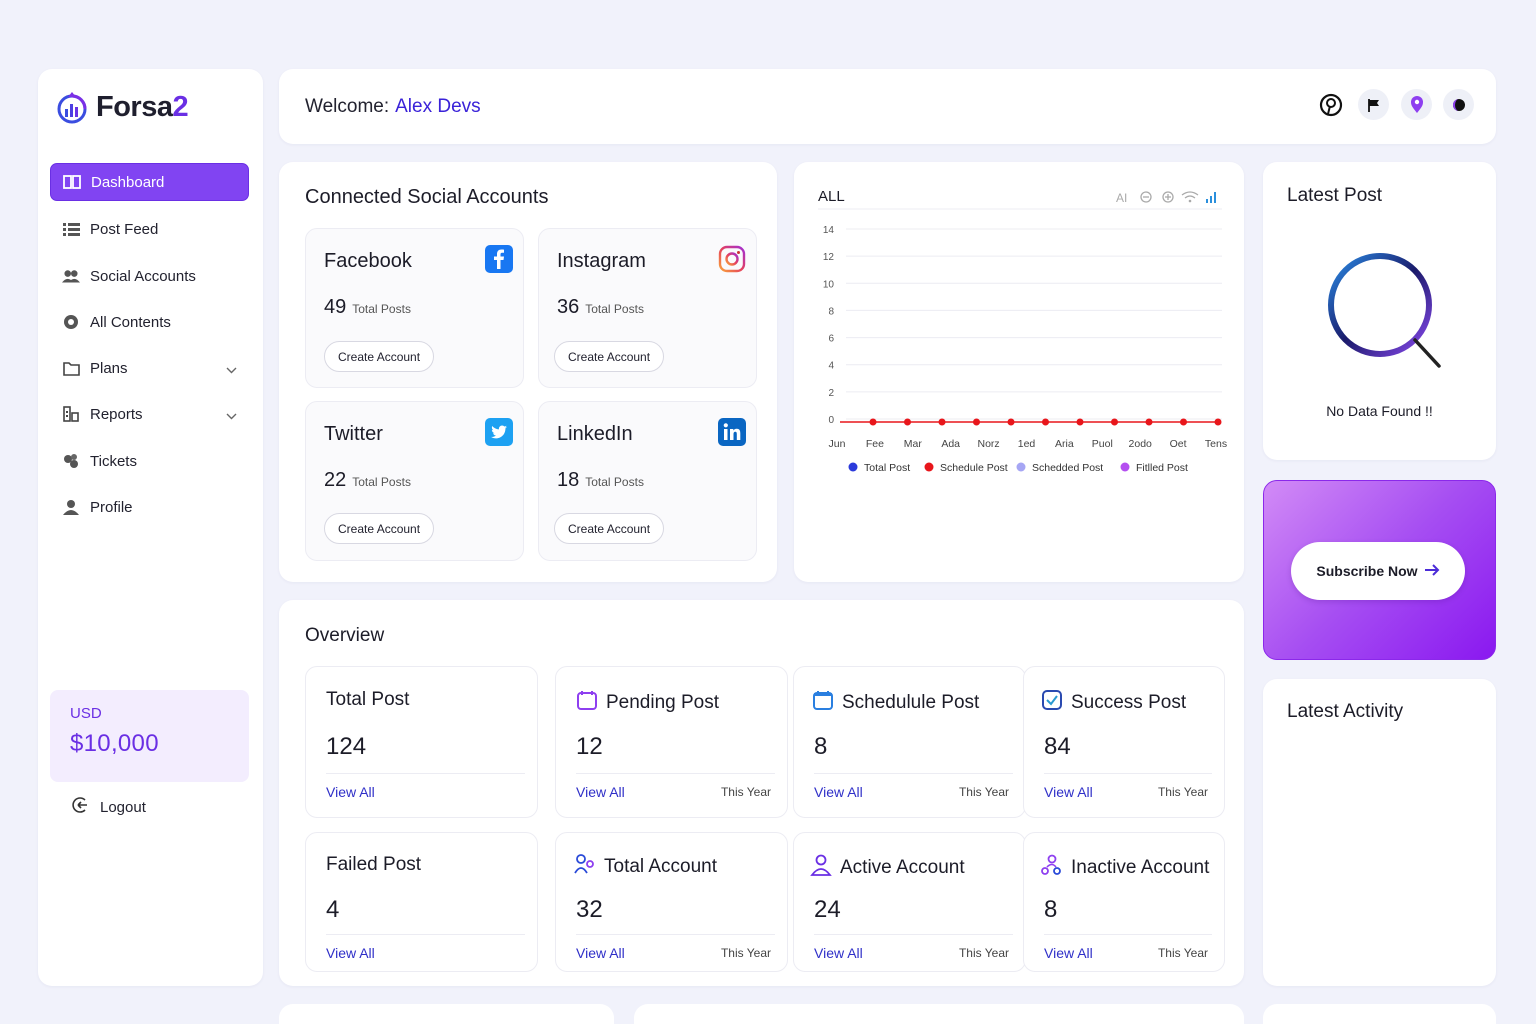  Describe the element at coordinates (829, 257) in the screenshot. I see `y-tick-label: 12` at that location.